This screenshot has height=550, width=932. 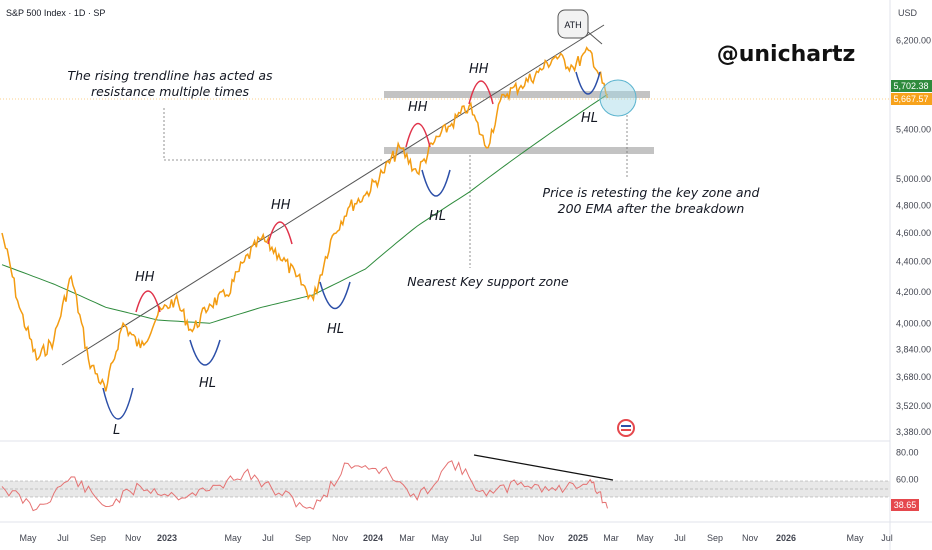 I want to click on rsi-tick-label: 60.00, so click(x=907, y=480).